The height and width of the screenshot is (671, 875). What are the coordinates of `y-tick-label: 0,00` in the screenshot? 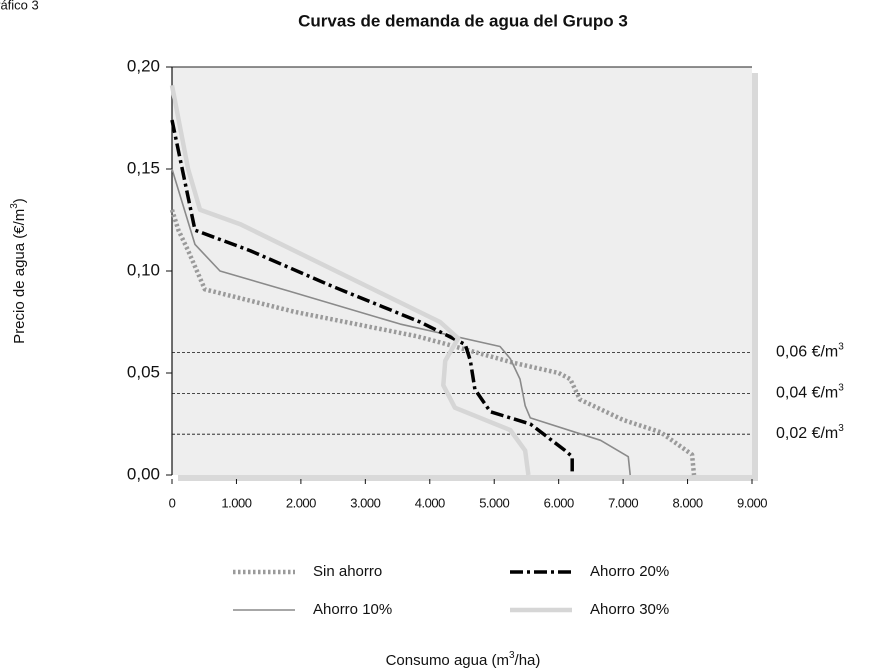 It's located at (143, 473).